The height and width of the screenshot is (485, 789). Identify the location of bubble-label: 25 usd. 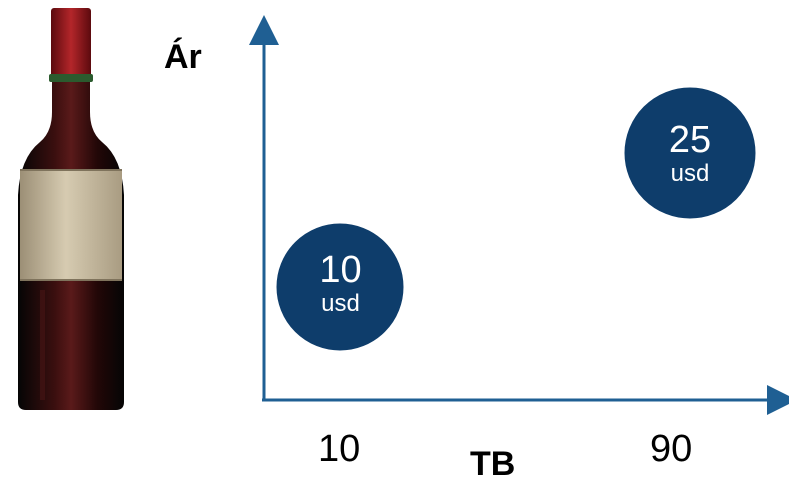
(690, 154).